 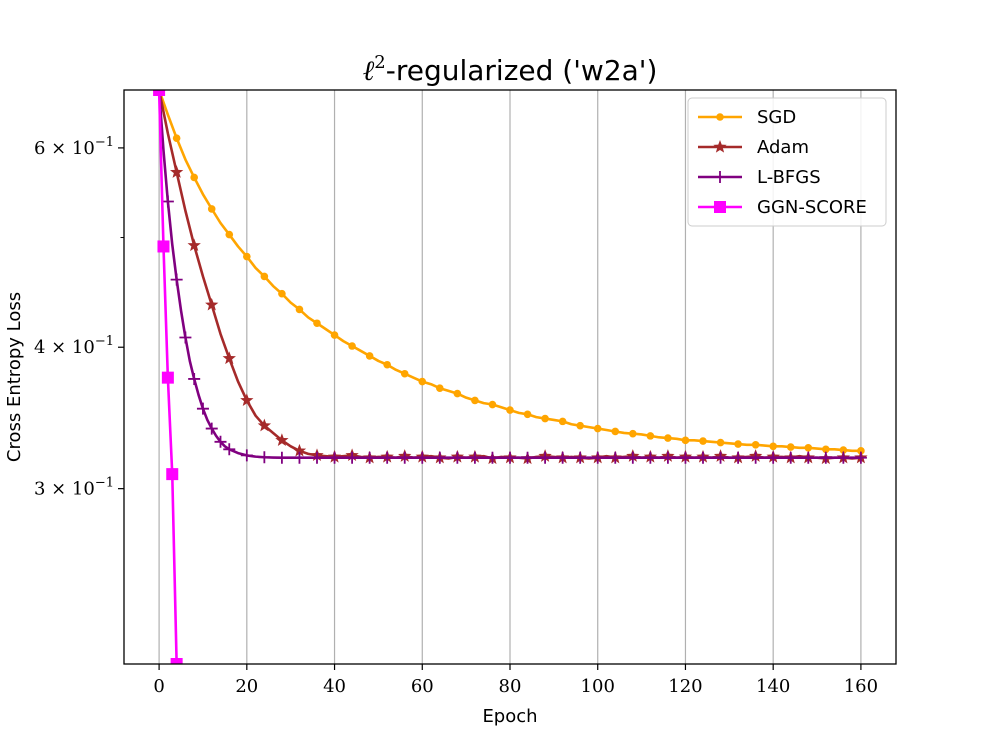 I want to click on x-axis-label: Epoch, so click(x=509, y=716).